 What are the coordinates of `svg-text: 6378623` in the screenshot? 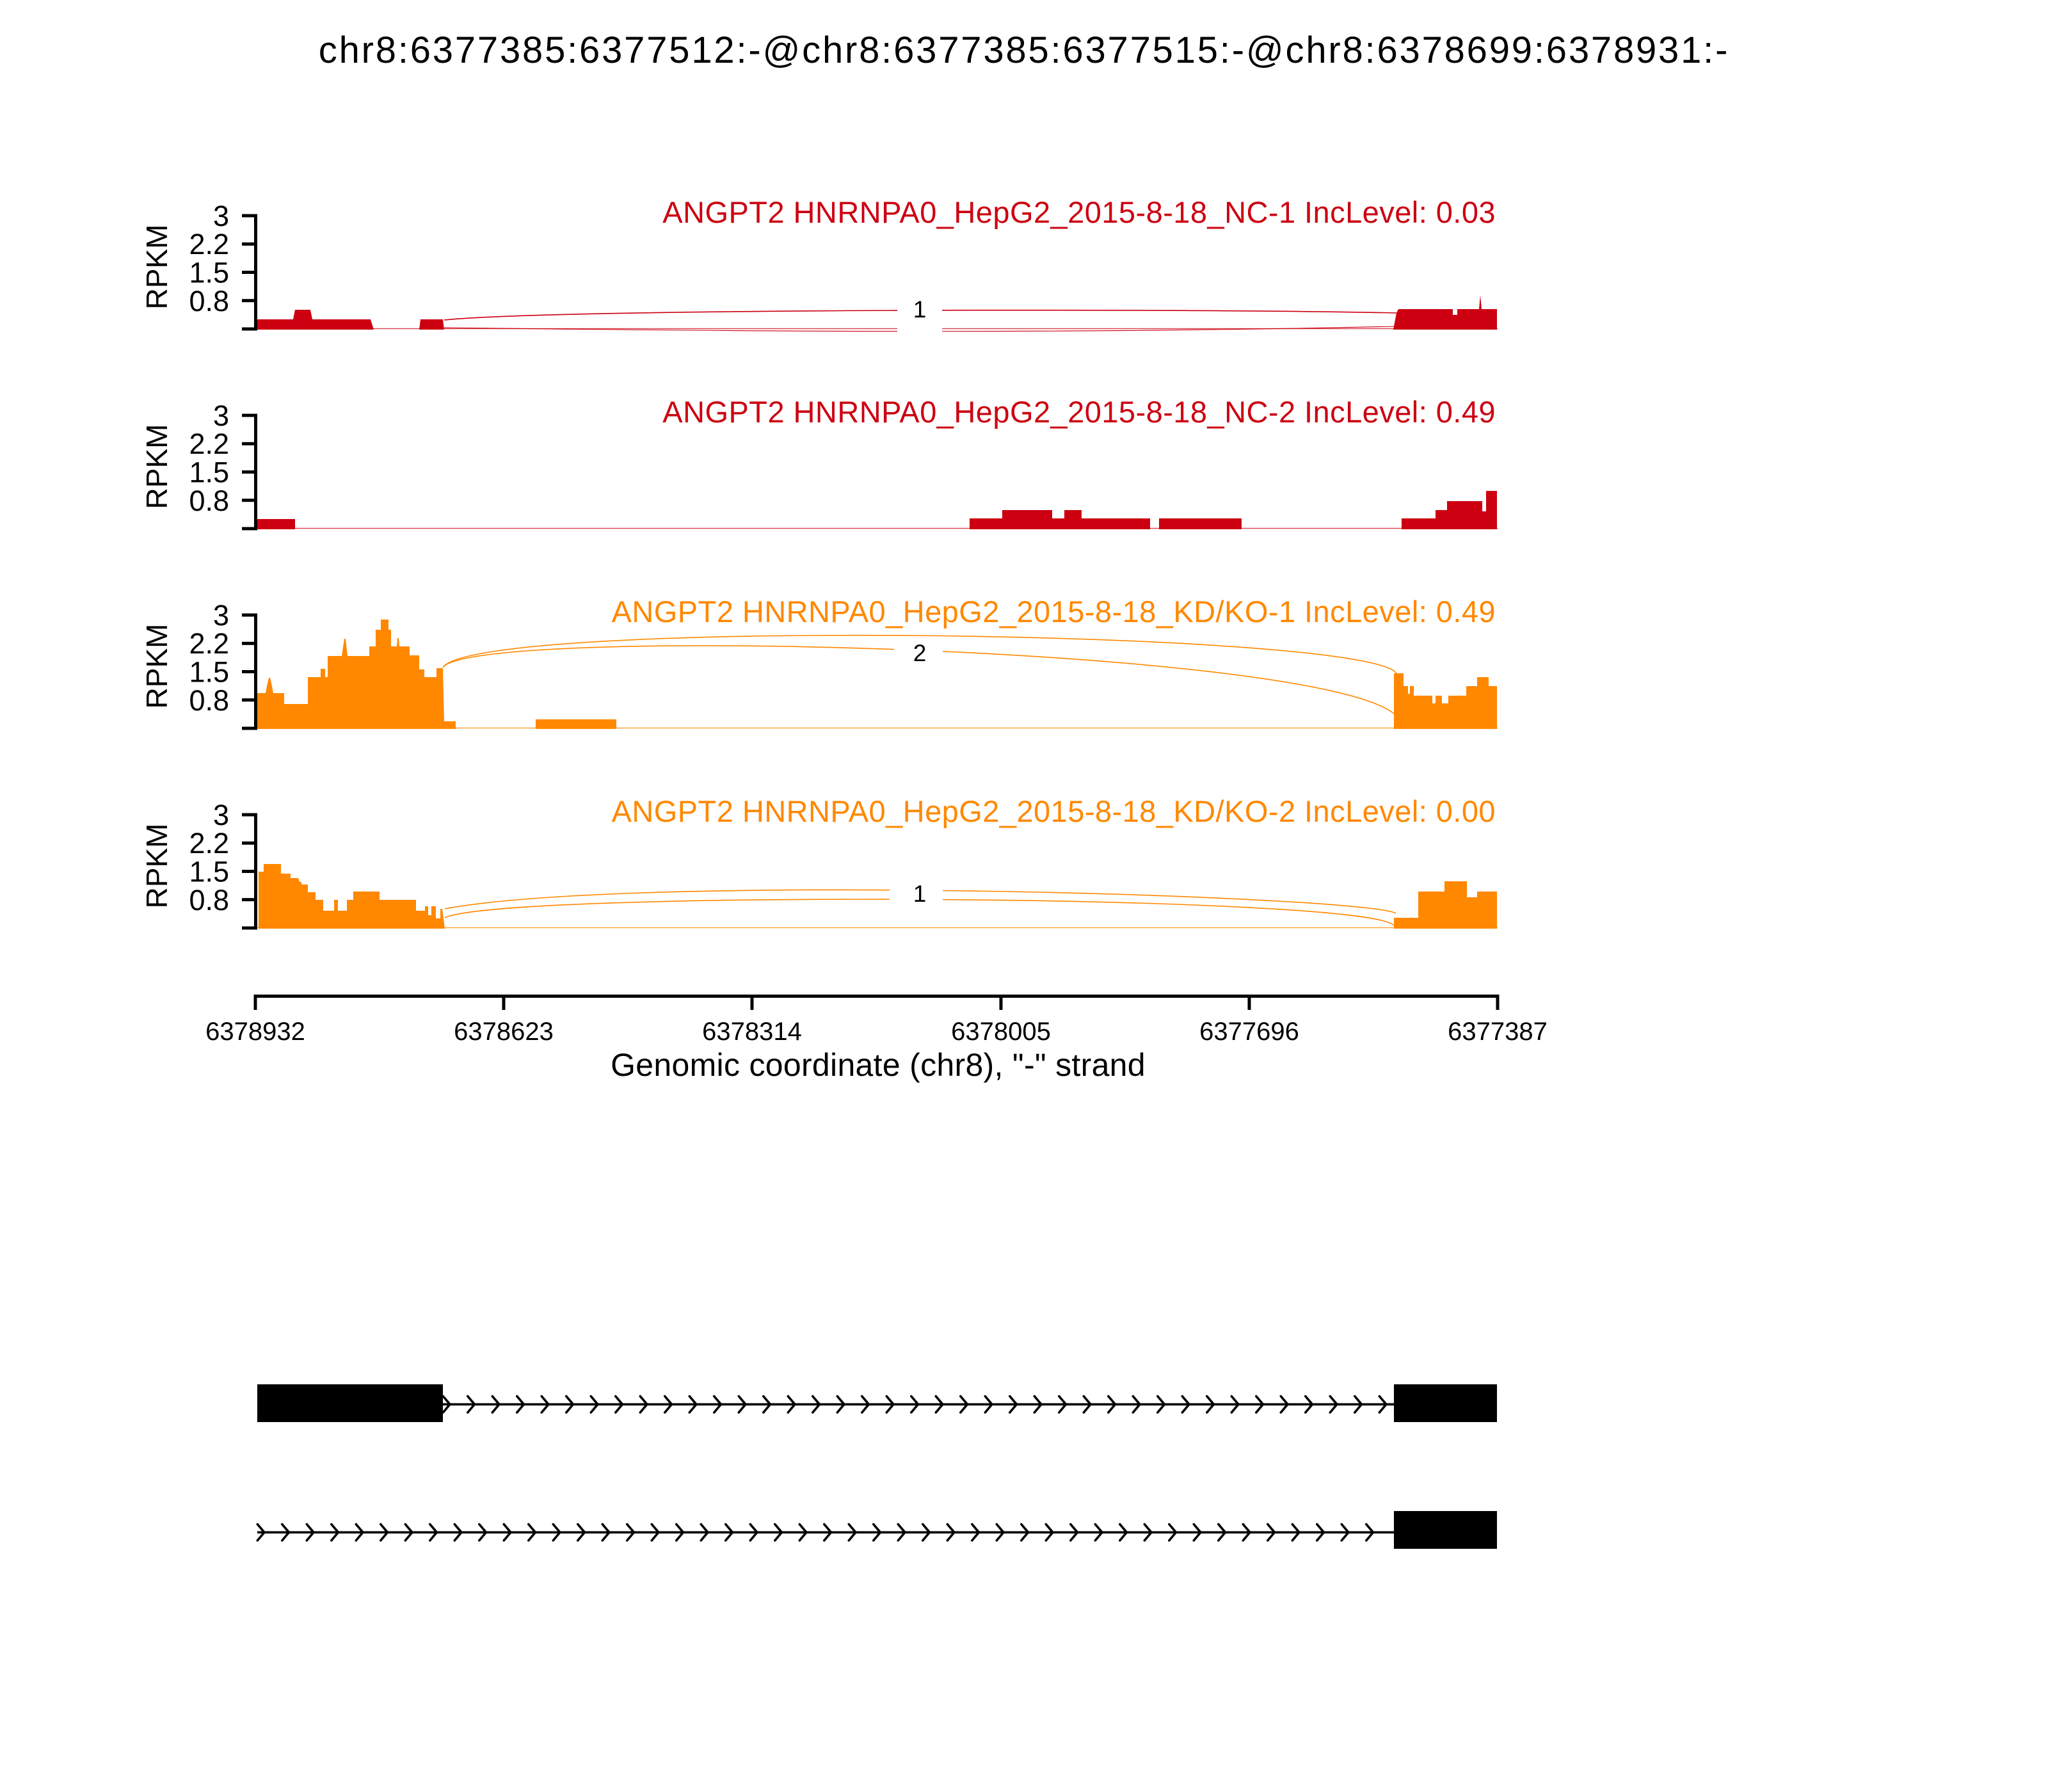 It's located at (504, 1032).